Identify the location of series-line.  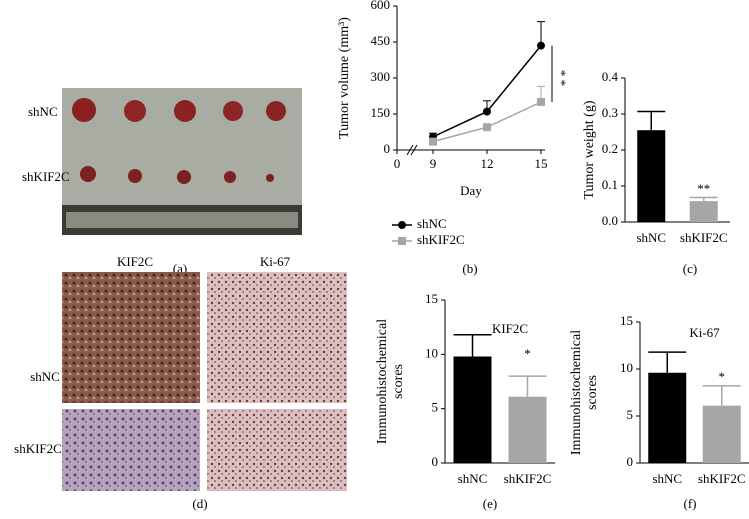
(487, 91).